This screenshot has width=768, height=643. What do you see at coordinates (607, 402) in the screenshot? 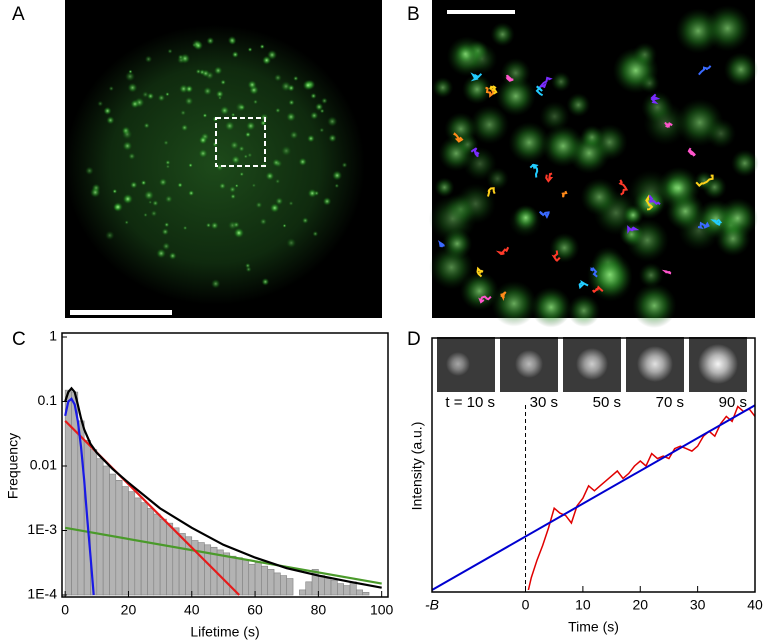
I see `thumbnail-label: 50 s` at bounding box center [607, 402].